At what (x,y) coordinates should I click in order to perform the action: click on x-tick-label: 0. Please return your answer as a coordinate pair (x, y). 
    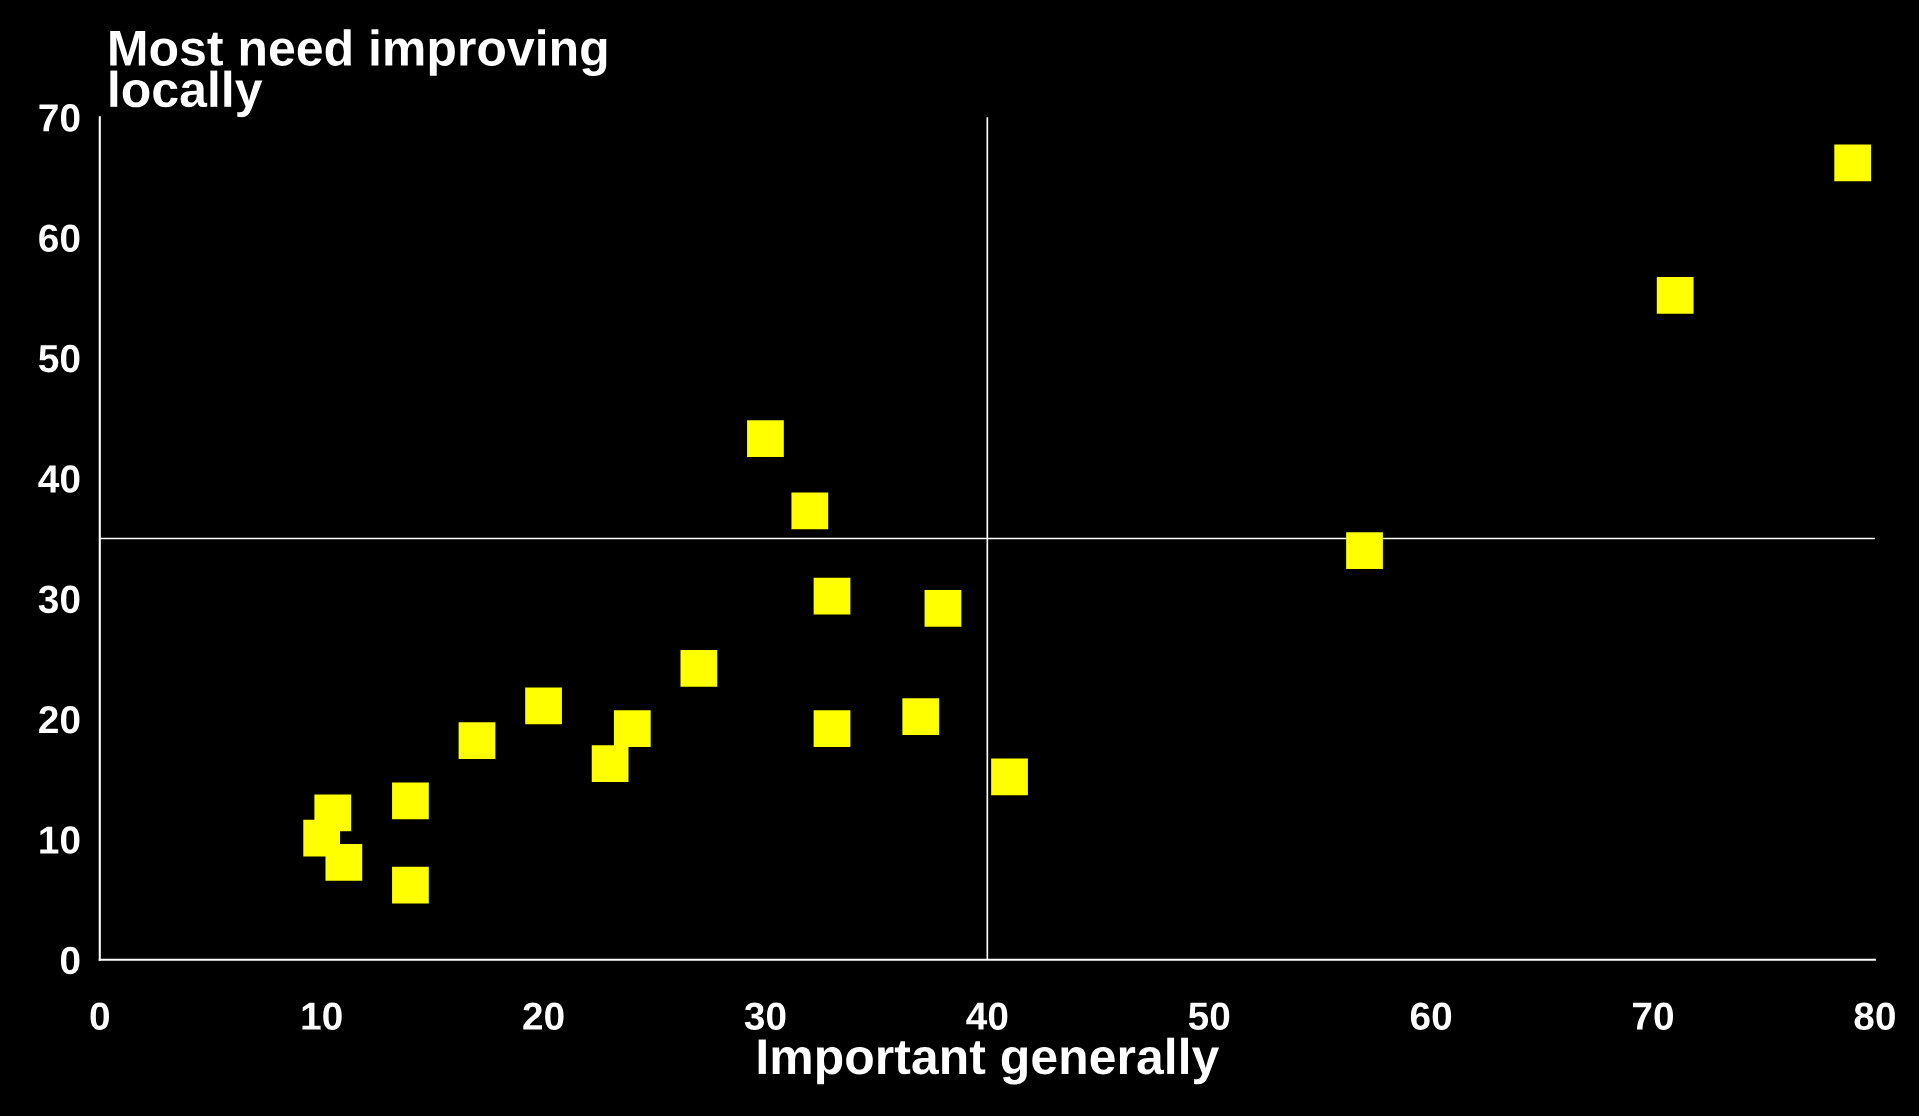
    Looking at the image, I should click on (100, 1016).